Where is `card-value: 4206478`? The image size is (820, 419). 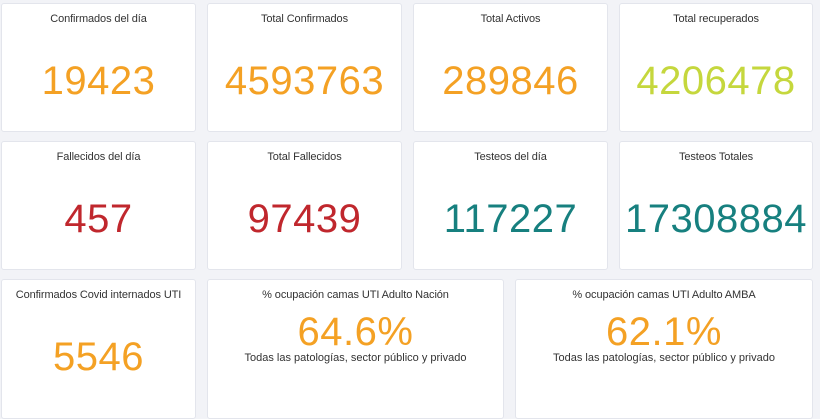
card-value: 4206478 is located at coordinates (716, 81).